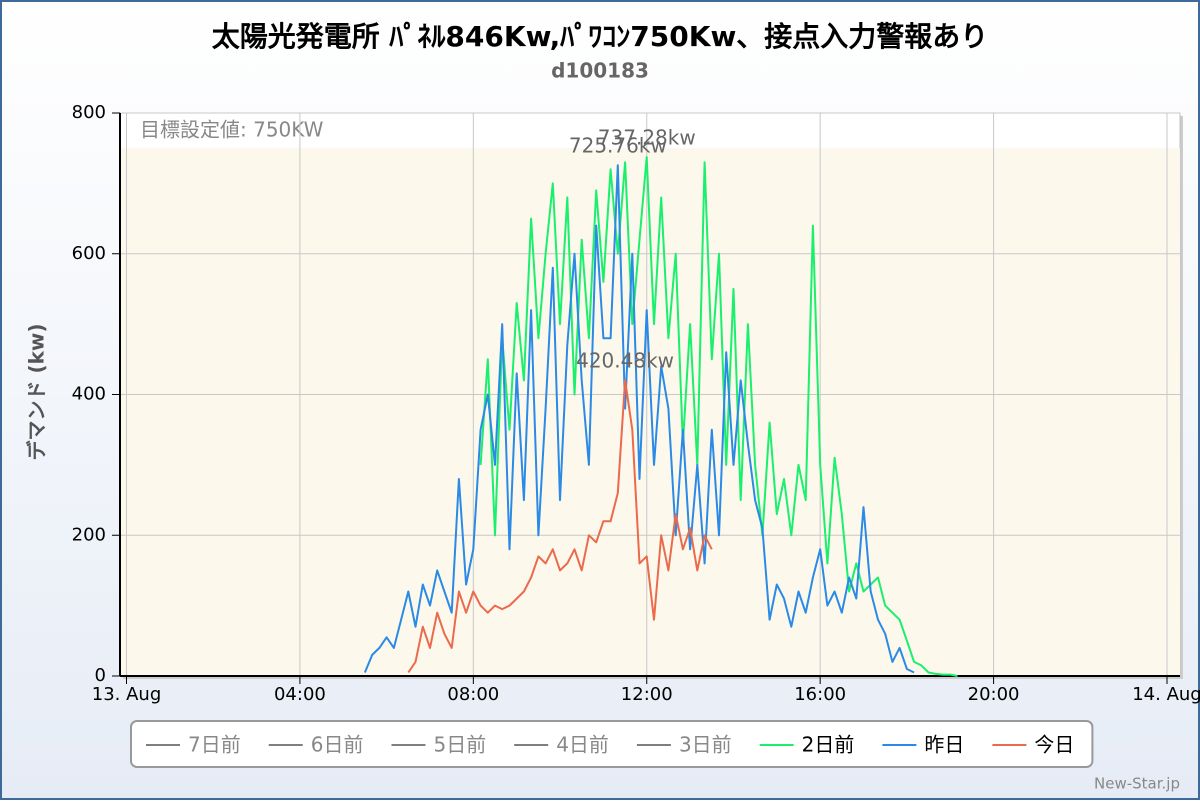  I want to click on legend-item: 昨日, so click(923, 745).